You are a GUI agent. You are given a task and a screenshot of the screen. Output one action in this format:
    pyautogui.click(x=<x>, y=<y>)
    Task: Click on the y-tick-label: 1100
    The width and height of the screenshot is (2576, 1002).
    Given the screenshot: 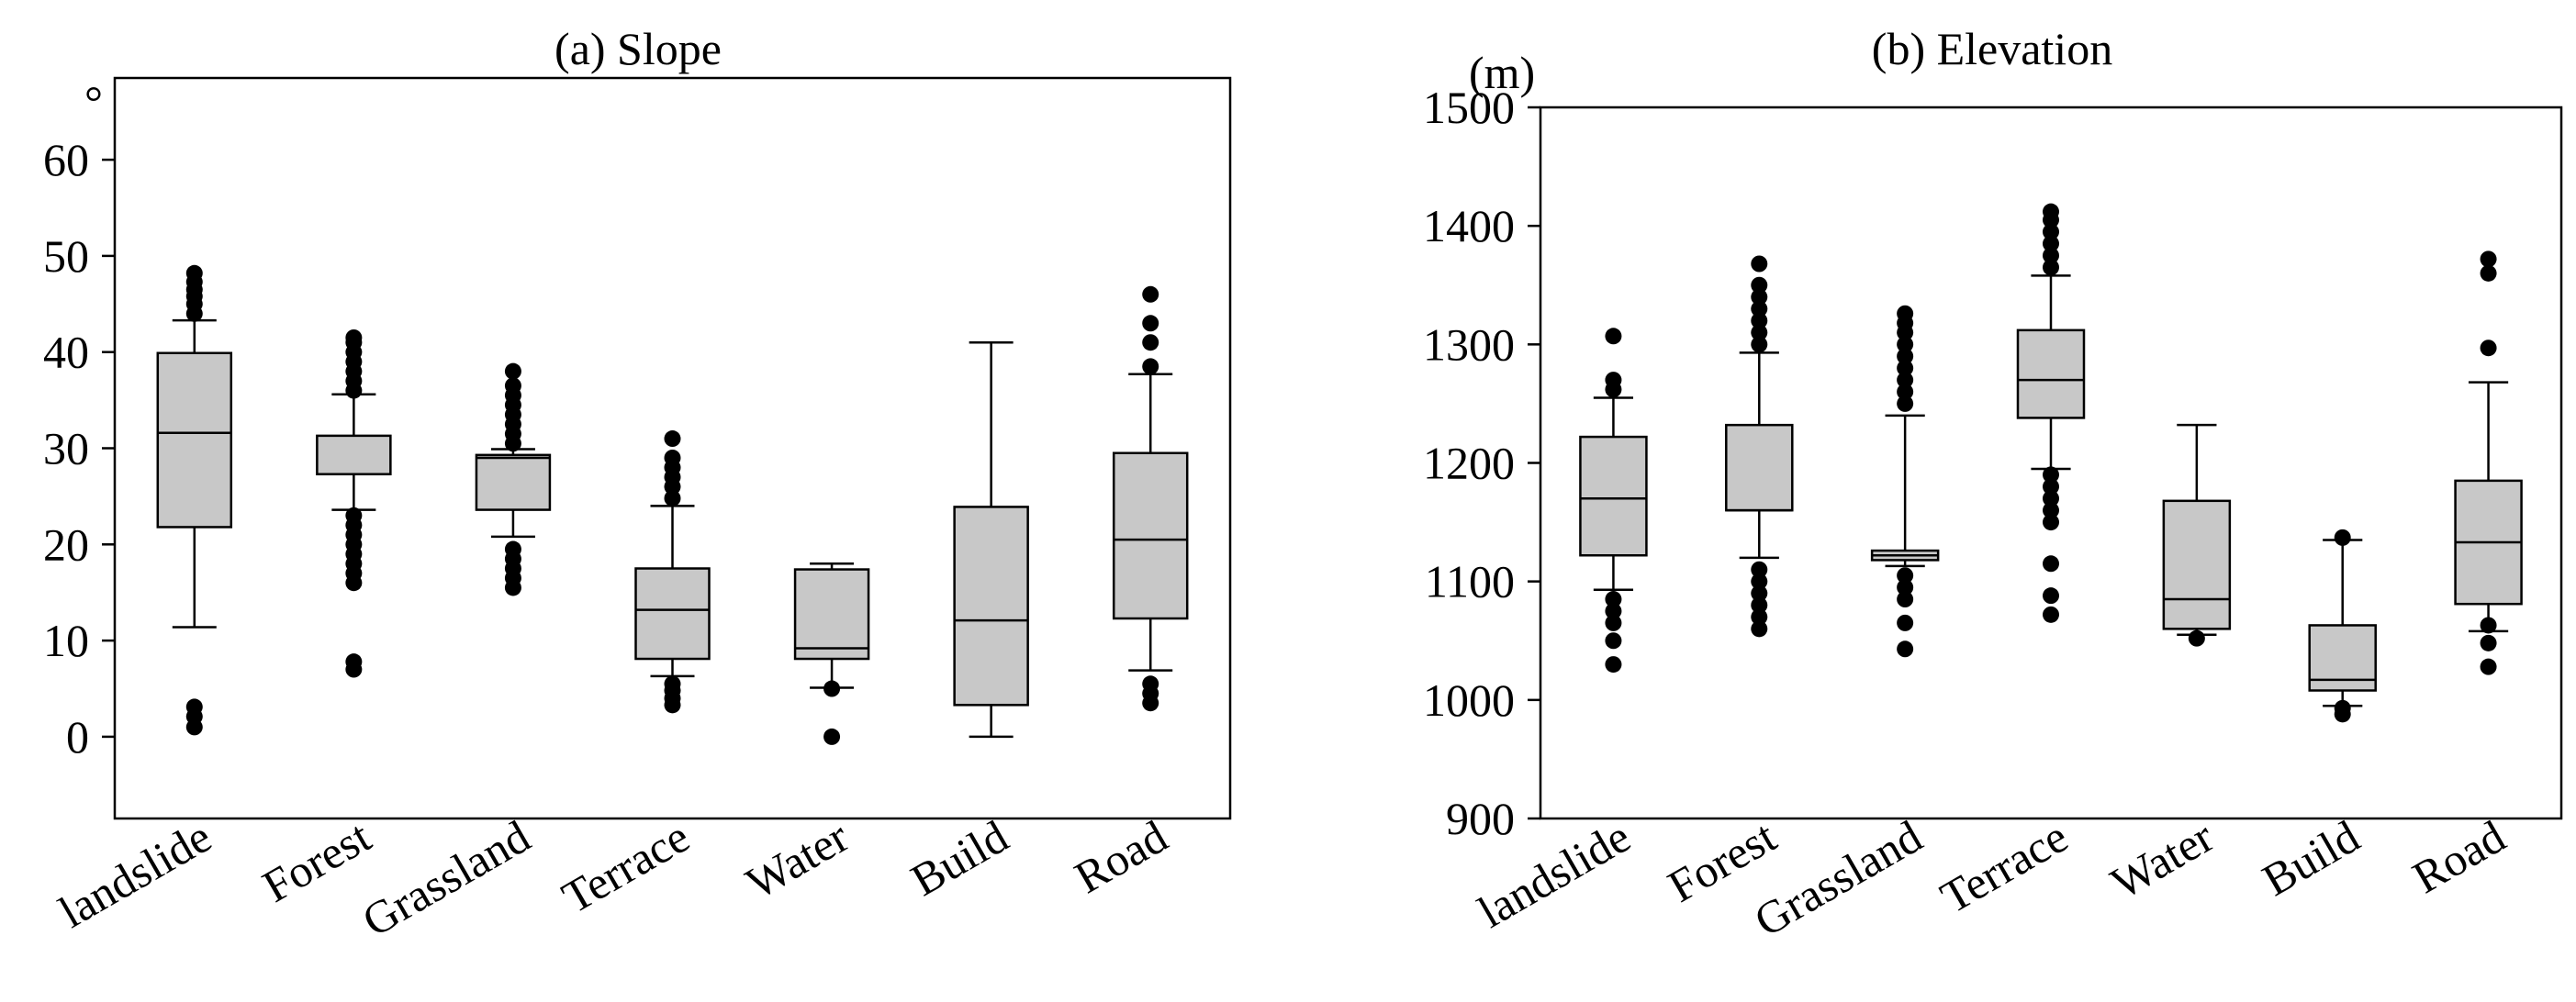 What is the action you would take?
    pyautogui.click(x=1470, y=581)
    